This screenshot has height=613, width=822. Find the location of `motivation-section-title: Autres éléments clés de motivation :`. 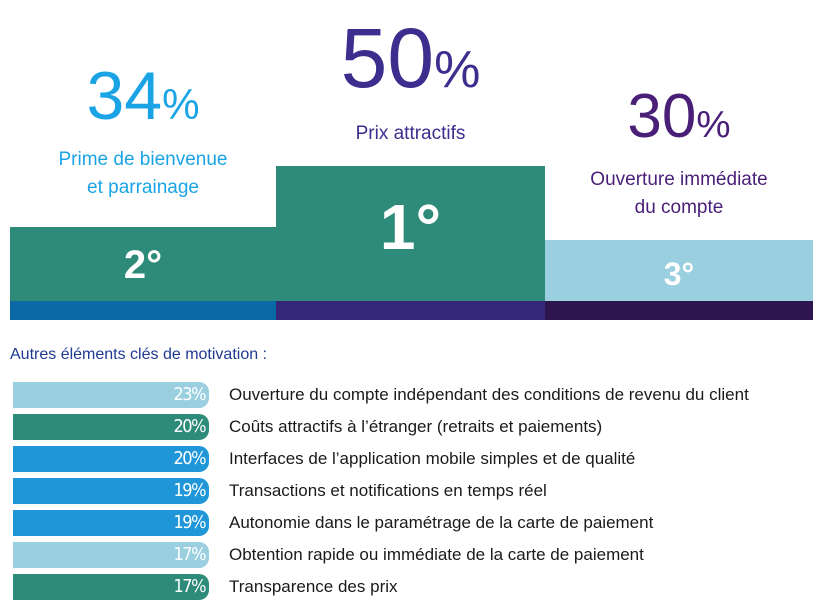

motivation-section-title: Autres éléments clés de motivation : is located at coordinates (139, 354).